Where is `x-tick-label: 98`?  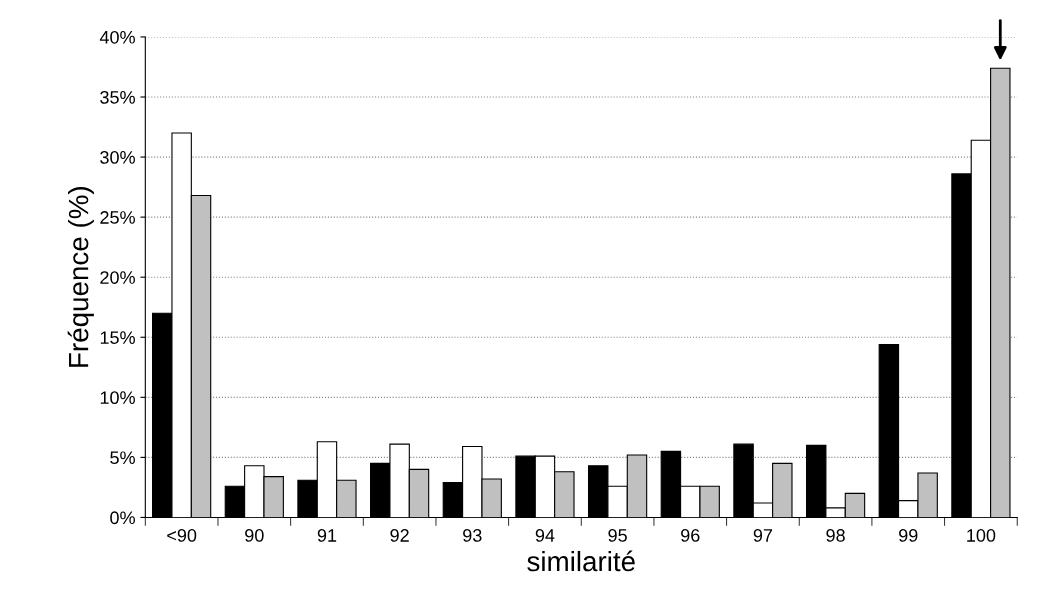
x-tick-label: 98 is located at coordinates (835, 535).